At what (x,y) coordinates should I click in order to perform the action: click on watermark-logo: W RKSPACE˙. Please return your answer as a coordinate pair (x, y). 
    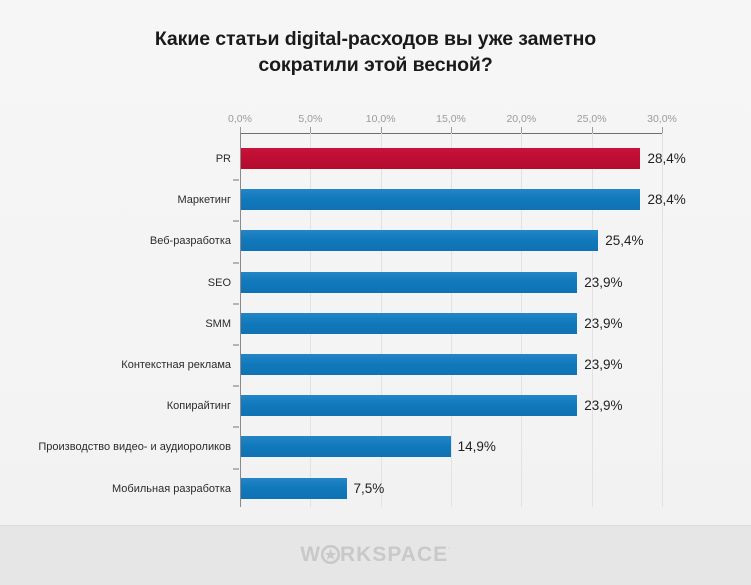
    Looking at the image, I should click on (375, 555).